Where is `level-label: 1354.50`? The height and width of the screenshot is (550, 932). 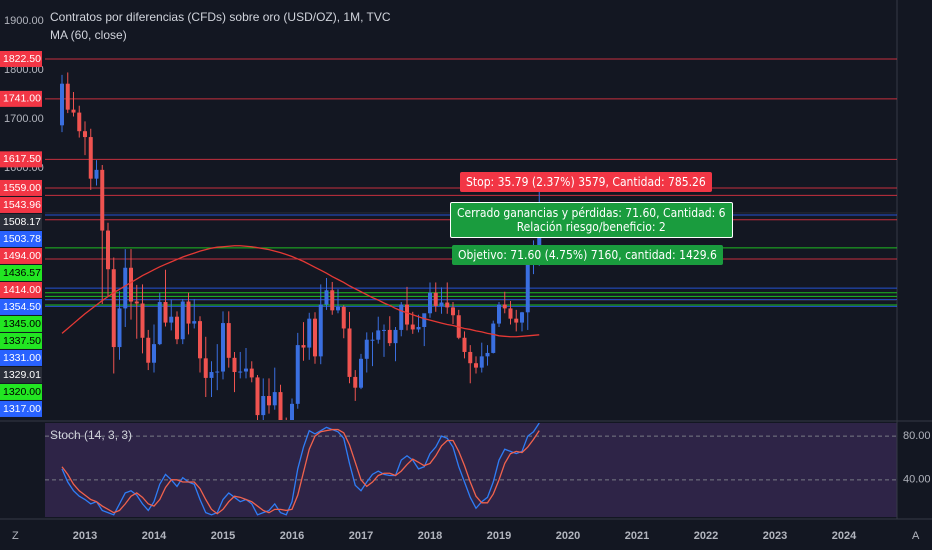 level-label: 1354.50 is located at coordinates (22, 307).